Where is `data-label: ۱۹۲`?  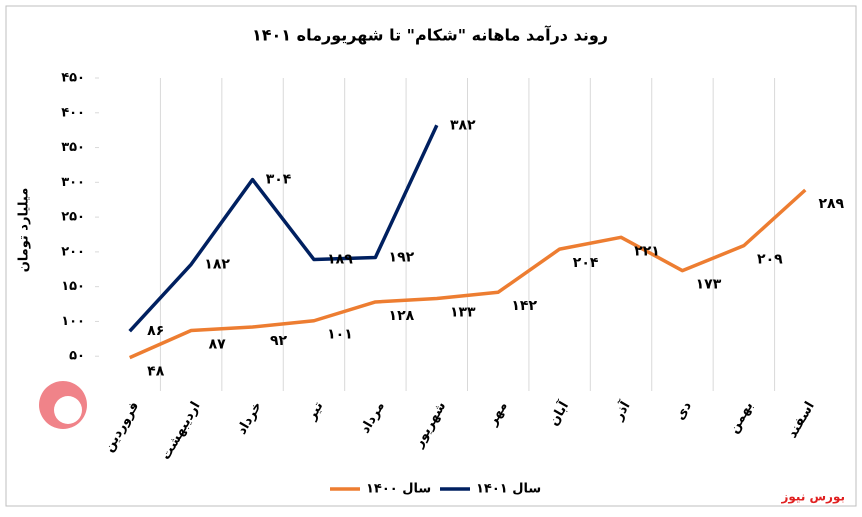
data-label: ۱۹۲ is located at coordinates (402, 257).